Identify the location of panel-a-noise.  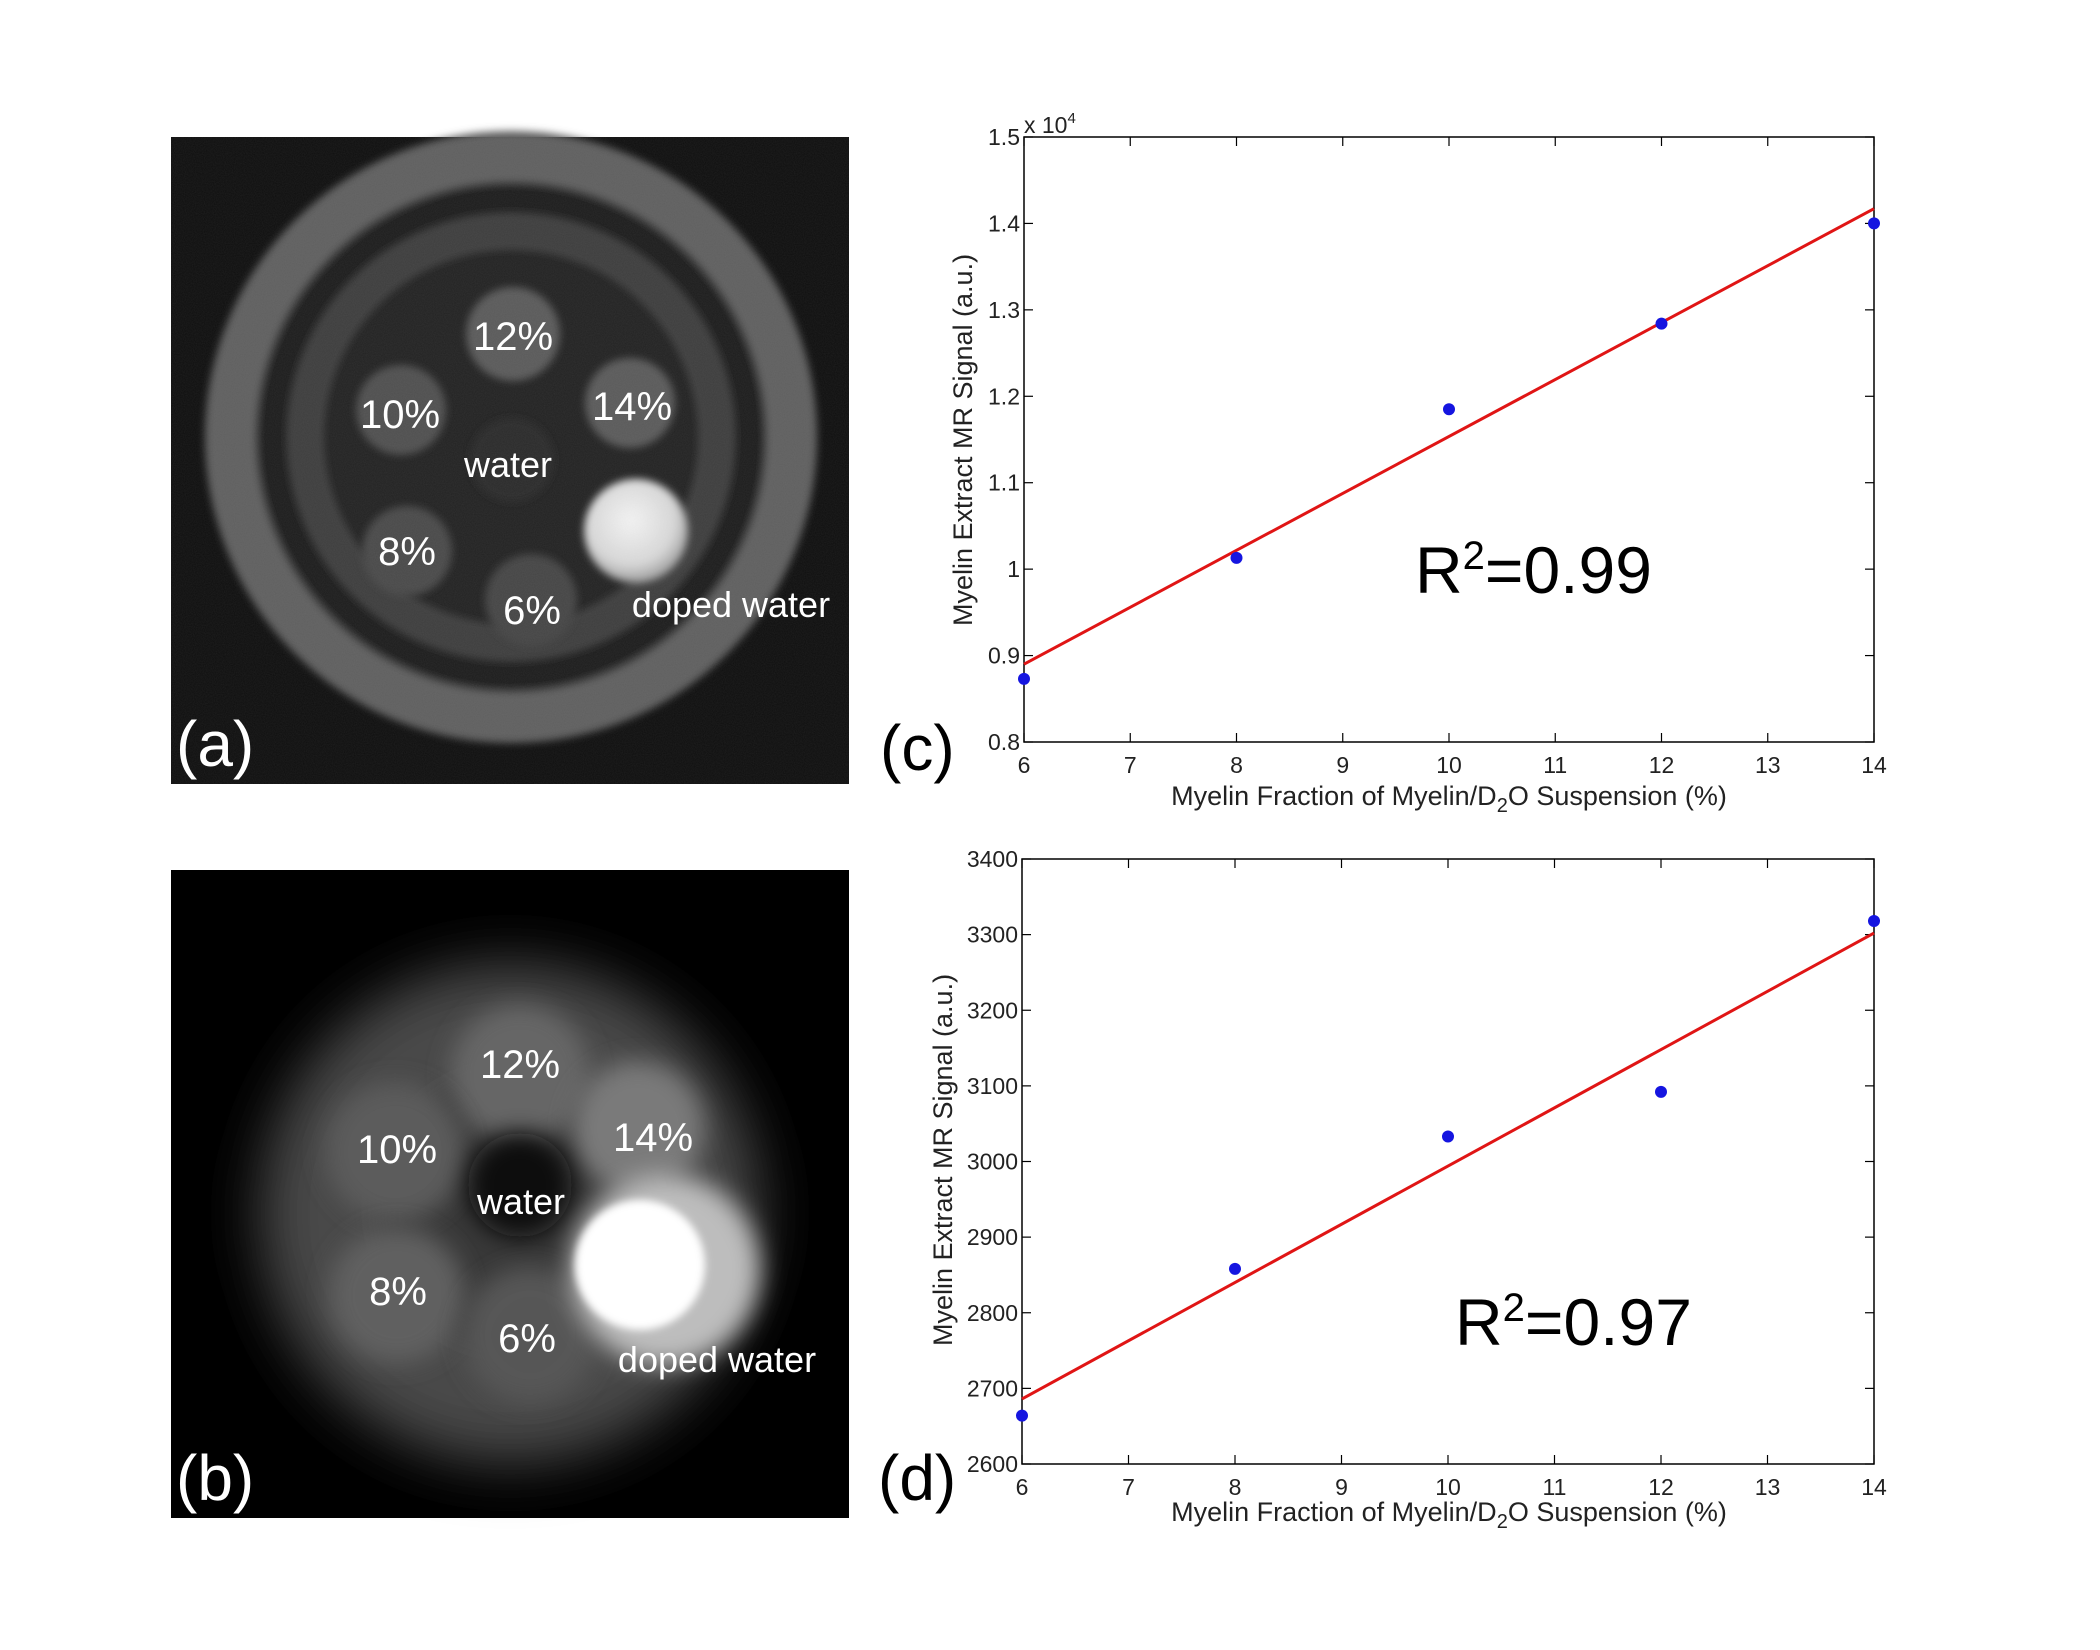
(510, 460).